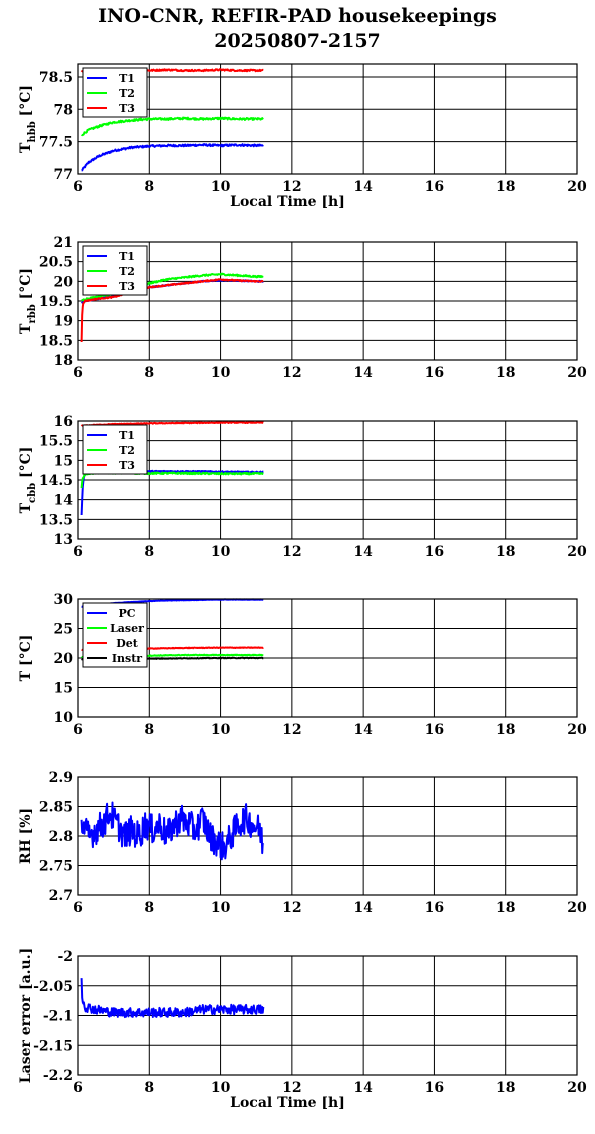 This screenshot has height=1134, width=595. Describe the element at coordinates (297, 41) in the screenshot. I see `chart-title-line2: 20250807-2157` at that location.